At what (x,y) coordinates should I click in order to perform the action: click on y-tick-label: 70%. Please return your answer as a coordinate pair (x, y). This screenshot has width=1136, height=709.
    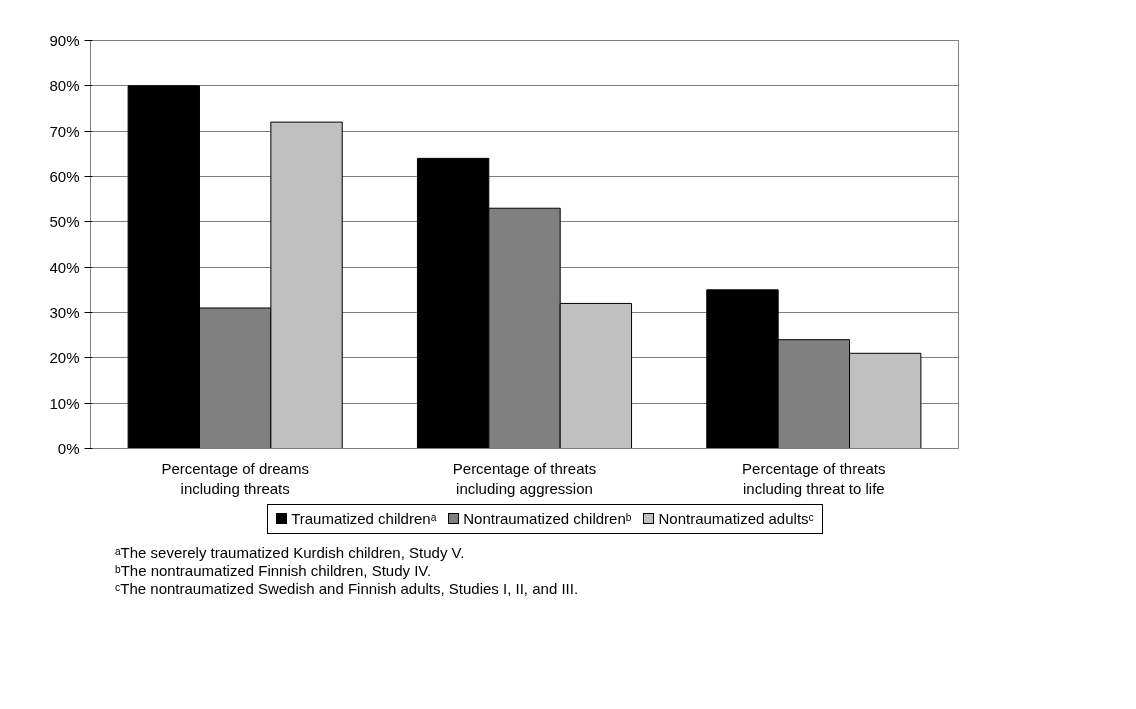
    Looking at the image, I should click on (64, 131).